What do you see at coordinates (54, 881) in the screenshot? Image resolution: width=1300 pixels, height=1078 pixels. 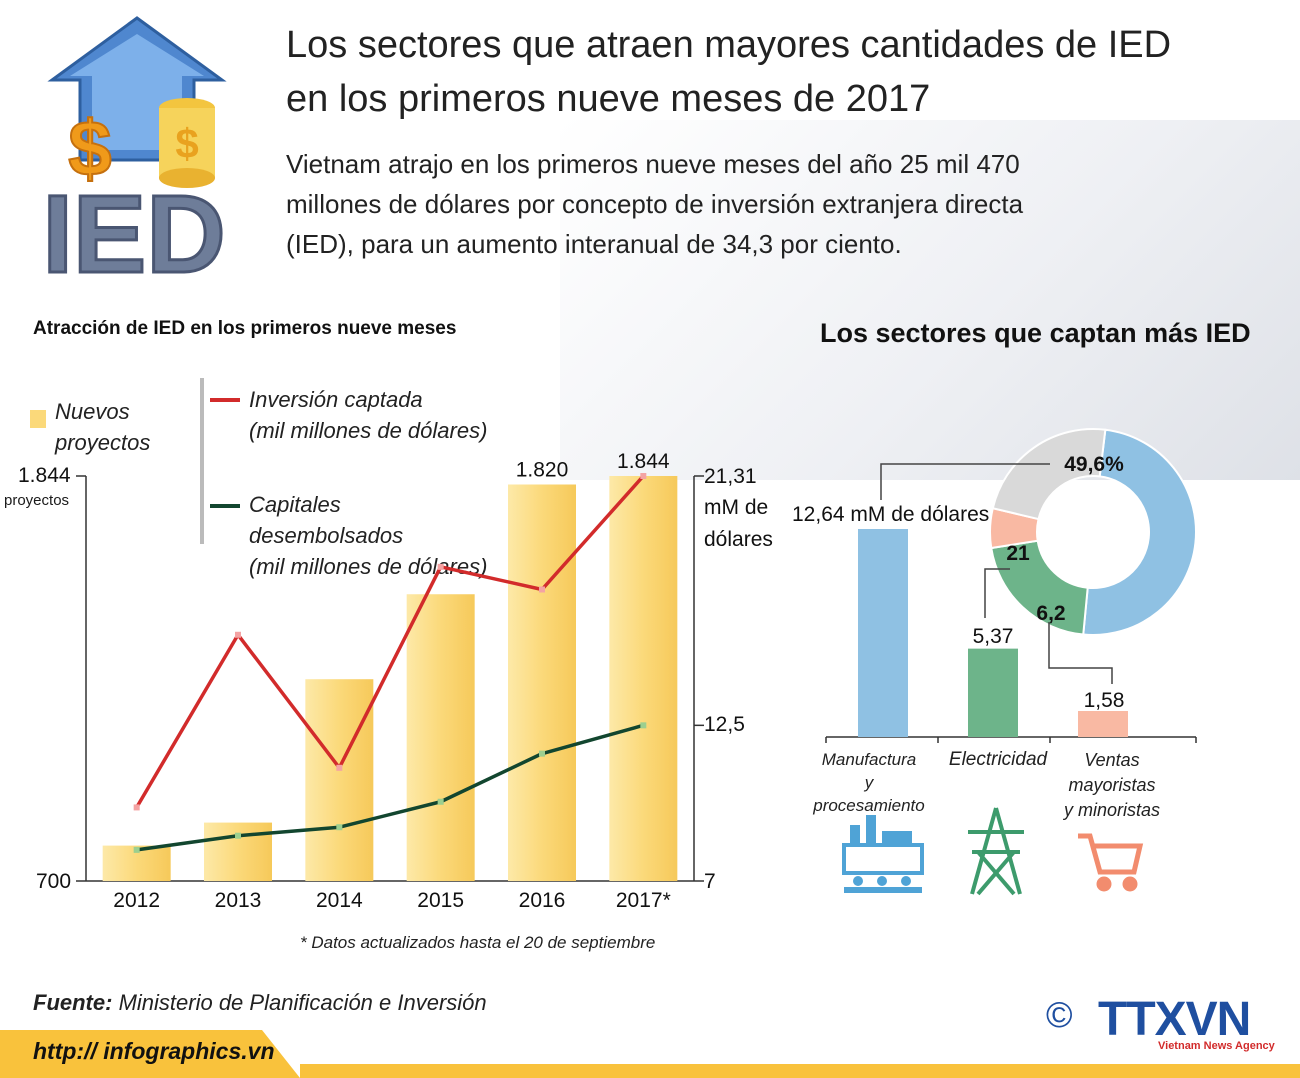 I see `left-axis-min-label: 700` at bounding box center [54, 881].